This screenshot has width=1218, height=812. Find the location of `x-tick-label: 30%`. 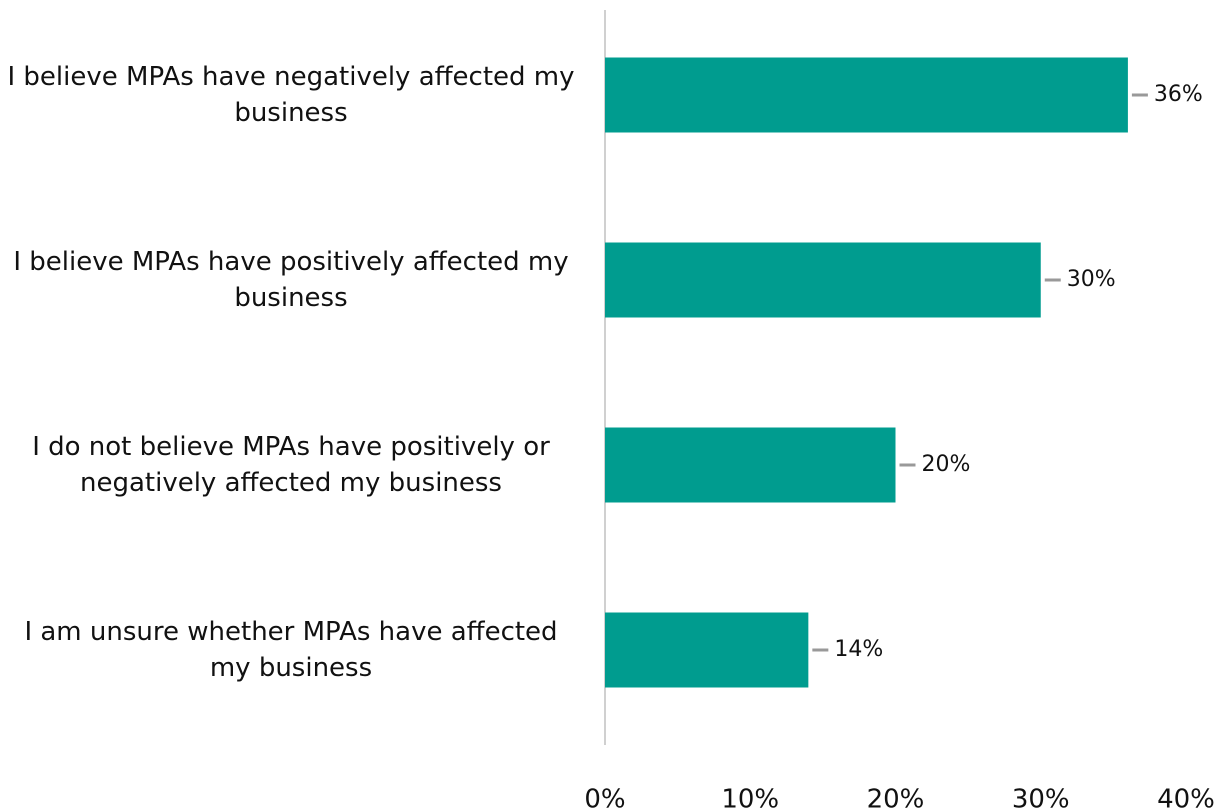

x-tick-label: 30% is located at coordinates (1041, 798).